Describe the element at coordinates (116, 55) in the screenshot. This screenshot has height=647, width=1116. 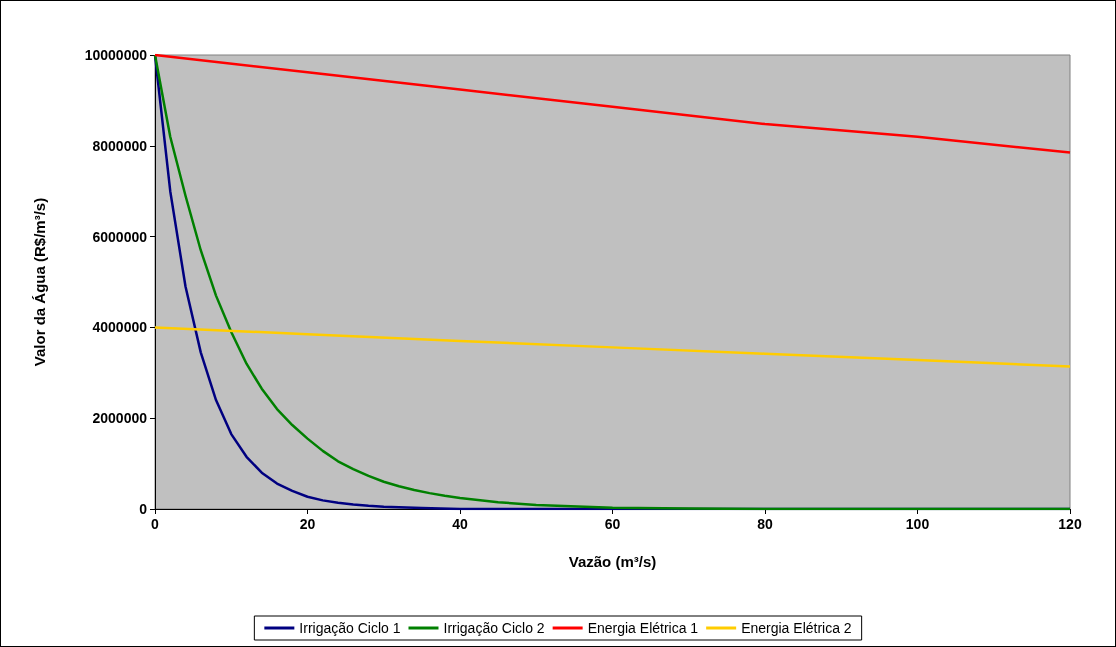
I see `y-tick-label: 10000000` at that location.